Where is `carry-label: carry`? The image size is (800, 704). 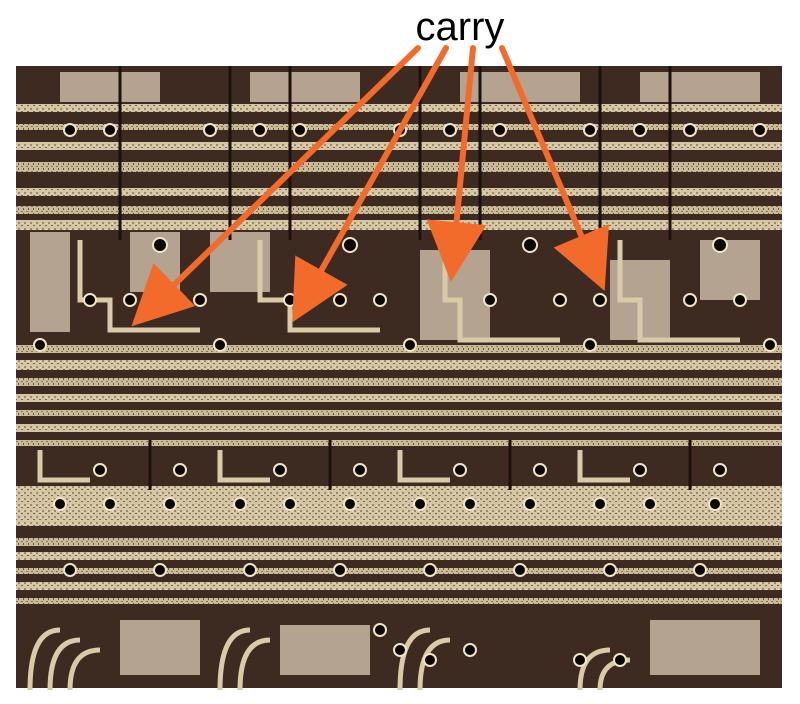 carry-label: carry is located at coordinates (460, 27).